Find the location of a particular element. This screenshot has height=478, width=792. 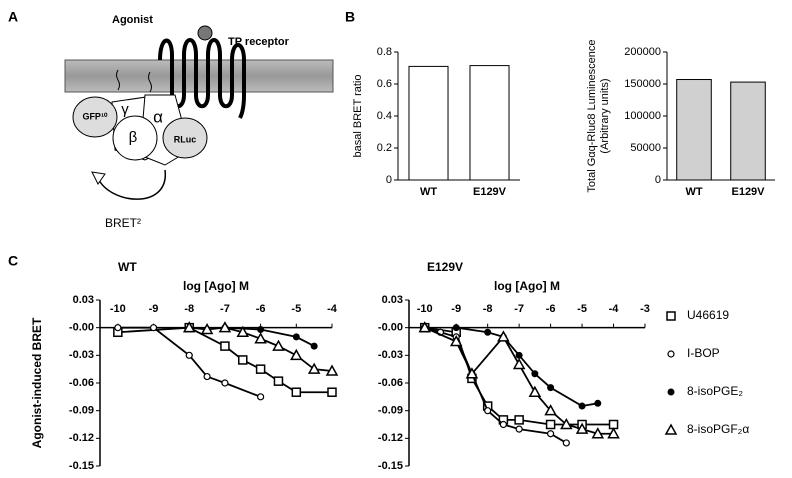

bret-arrowhead is located at coordinates (98, 178).